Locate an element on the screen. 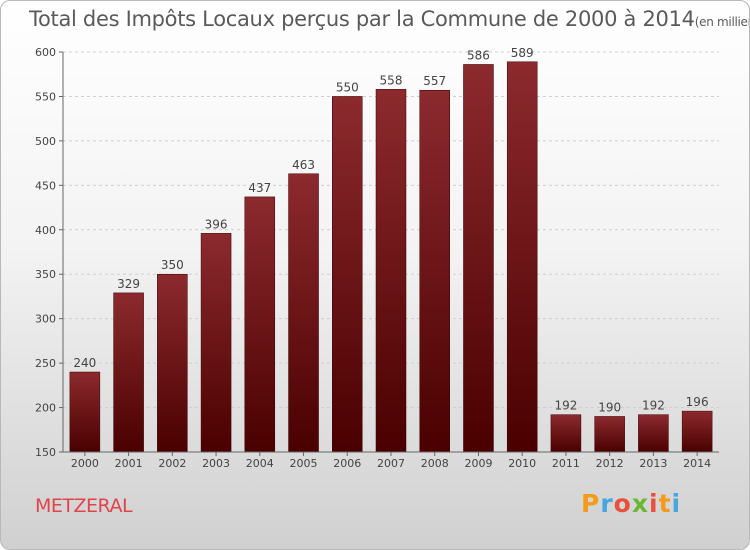 The height and width of the screenshot is (550, 750). data-label: 558 is located at coordinates (391, 80).